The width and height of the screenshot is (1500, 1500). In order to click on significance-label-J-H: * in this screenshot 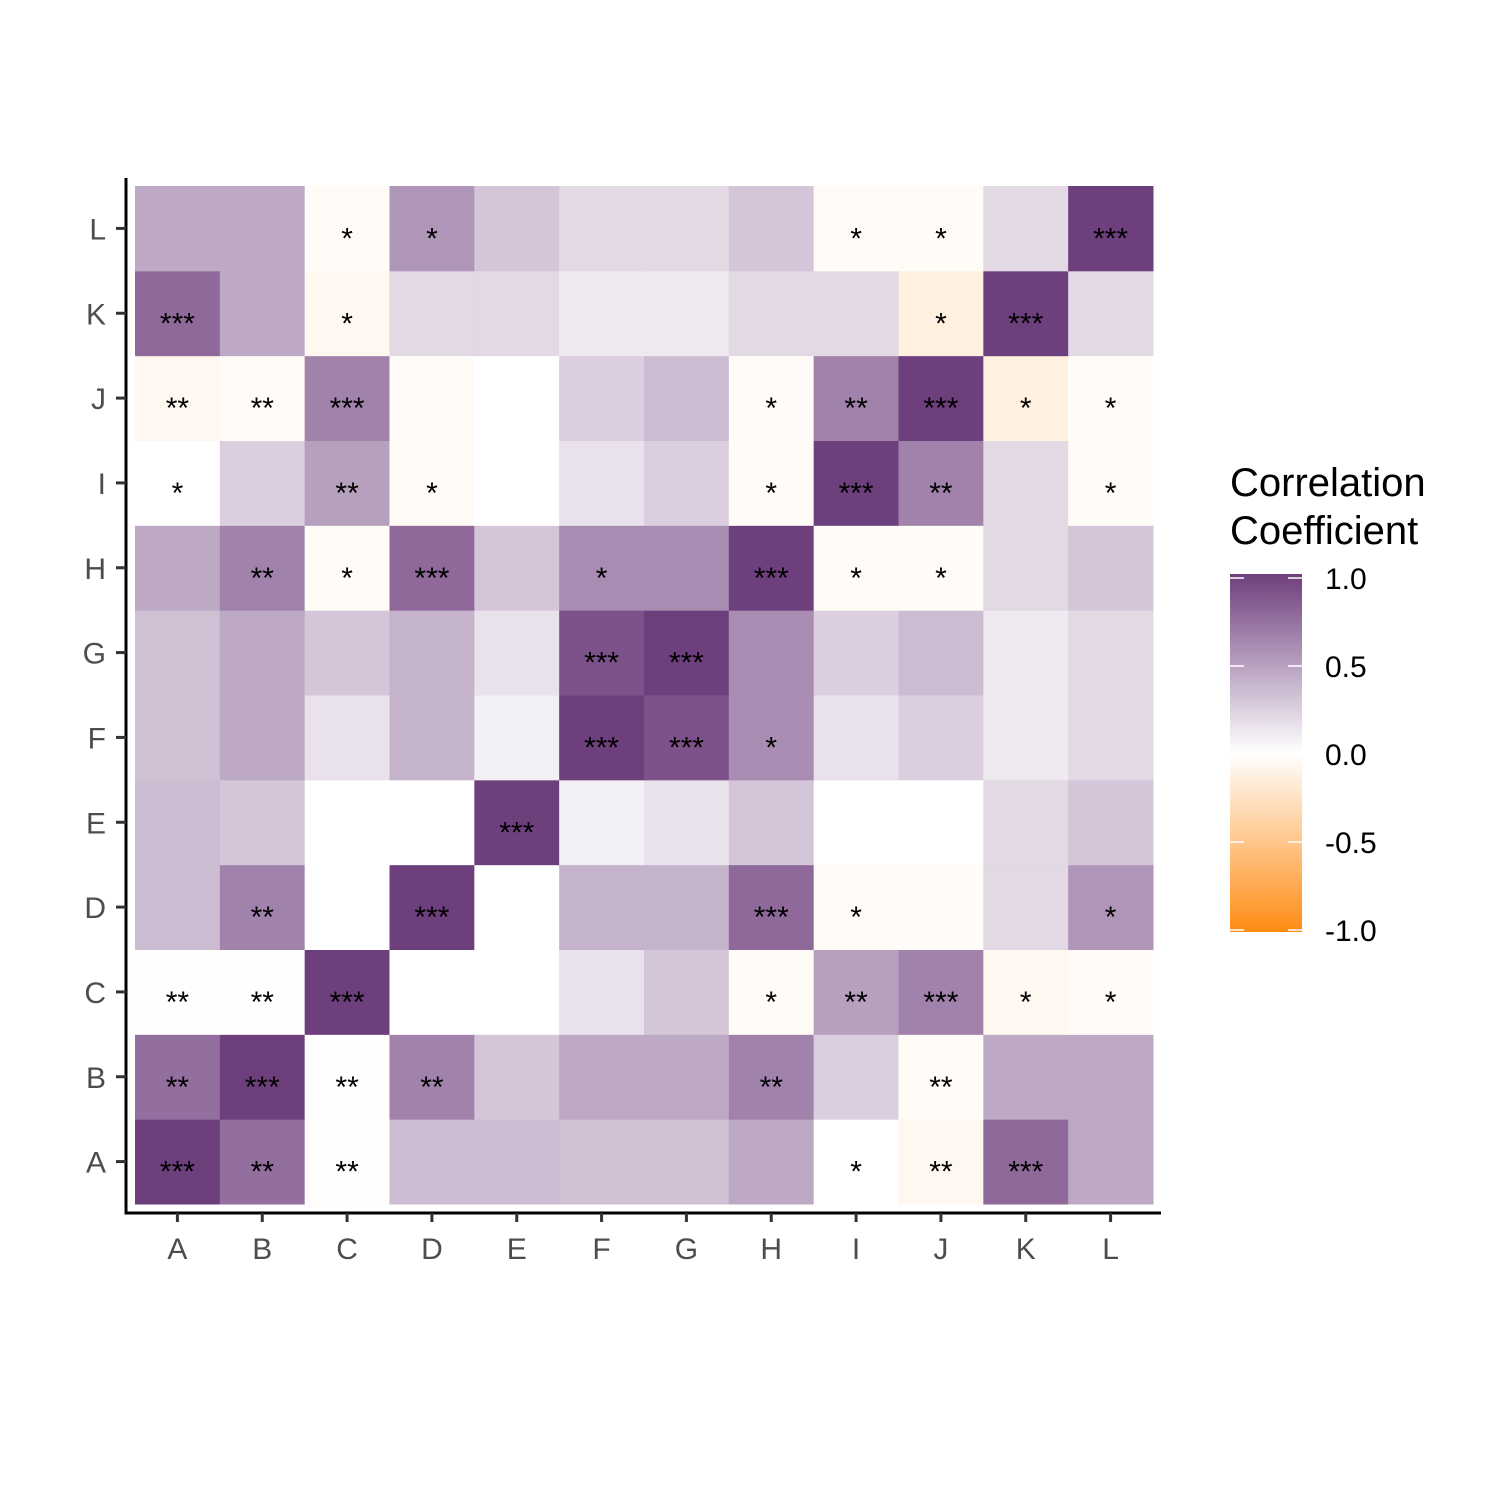, I will do `click(771, 408)`.